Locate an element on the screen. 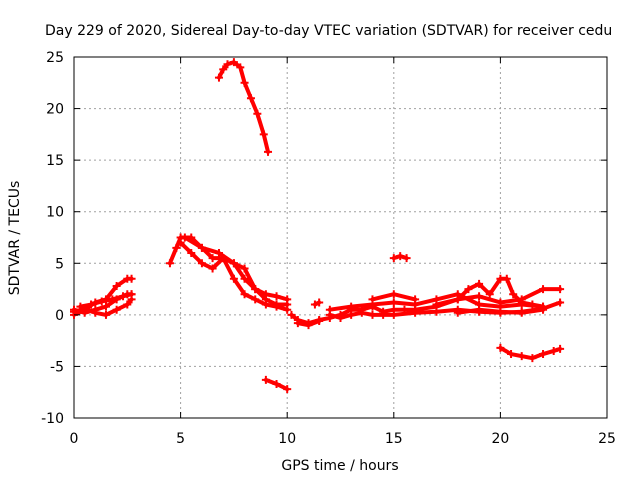 The height and width of the screenshot is (480, 640). y-tick-label: 20 is located at coordinates (55, 110).